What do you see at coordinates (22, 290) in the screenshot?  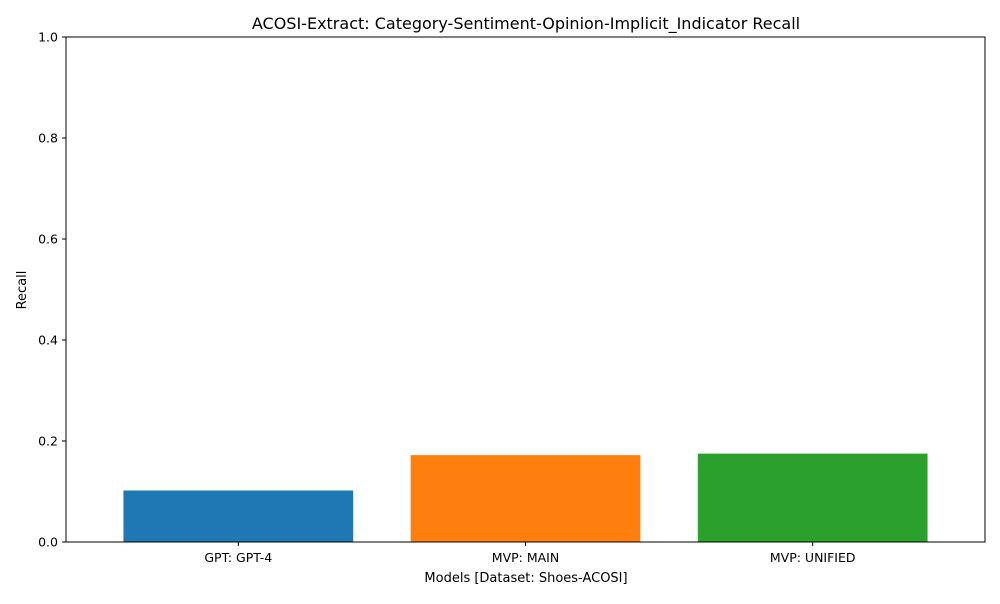 I see `y-axis-label: Recall` at bounding box center [22, 290].